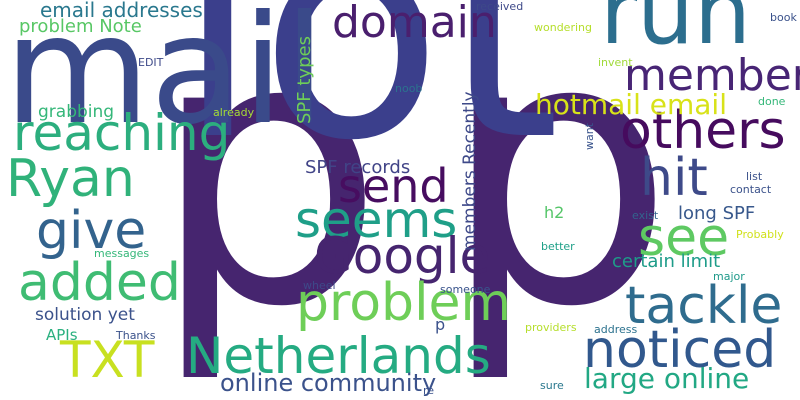 The width and height of the screenshot is (800, 400). I want to click on word-messages: messages, so click(122, 253).